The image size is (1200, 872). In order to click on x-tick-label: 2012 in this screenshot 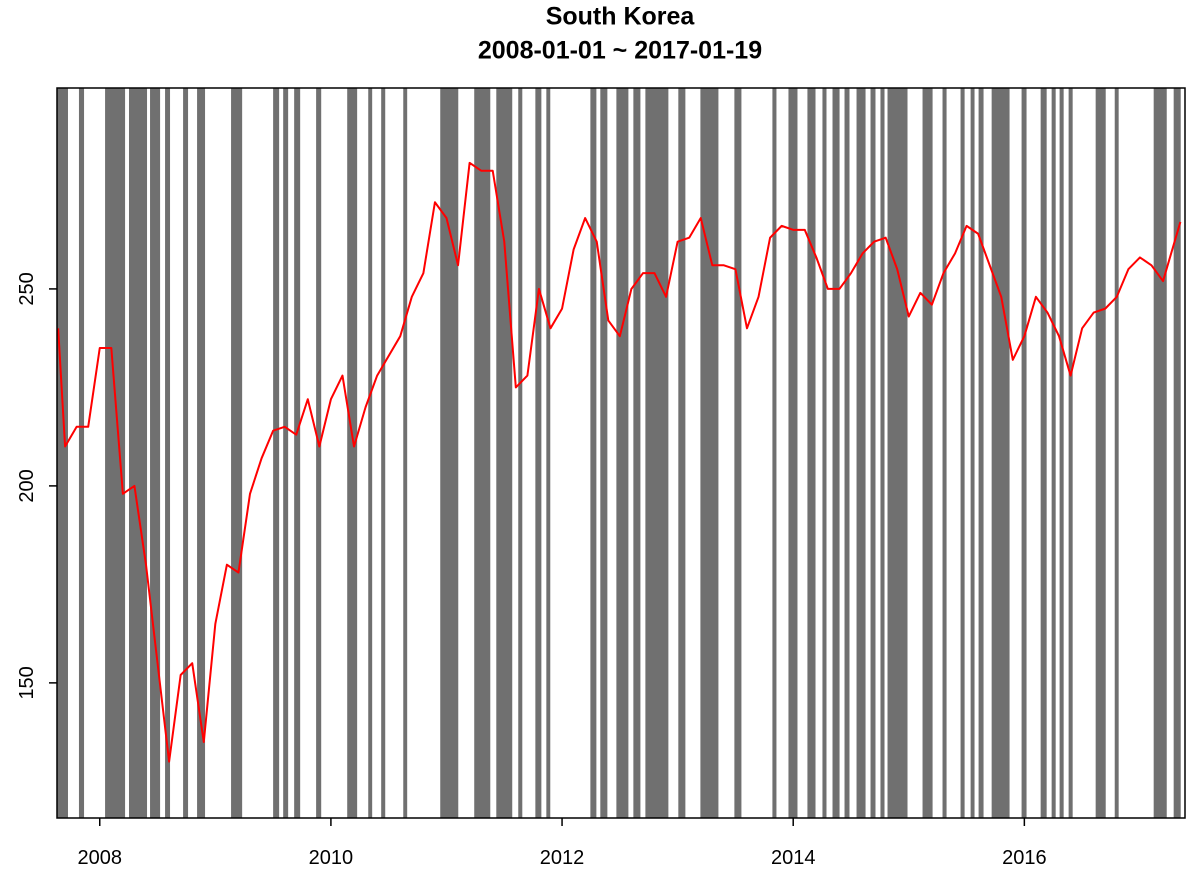, I will do `click(562, 858)`.